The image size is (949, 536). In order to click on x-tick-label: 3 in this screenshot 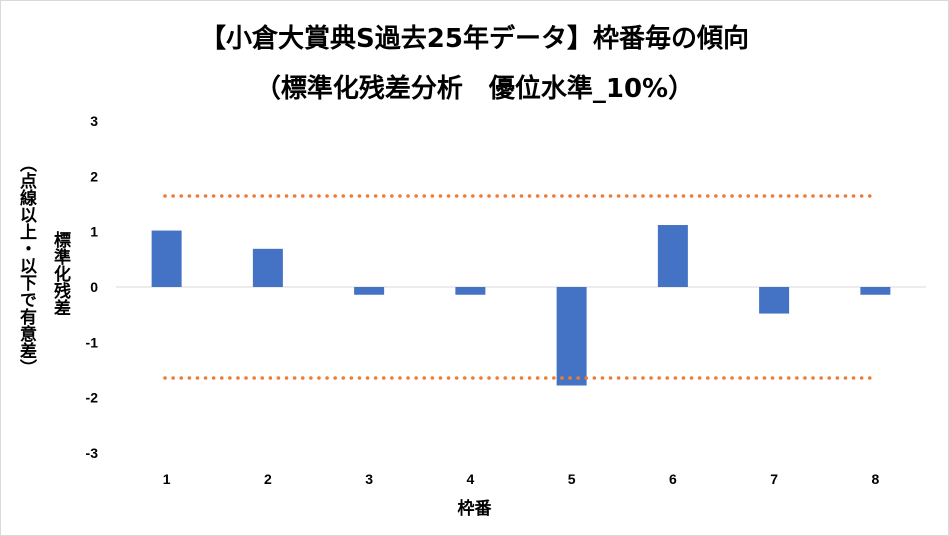, I will do `click(369, 479)`.